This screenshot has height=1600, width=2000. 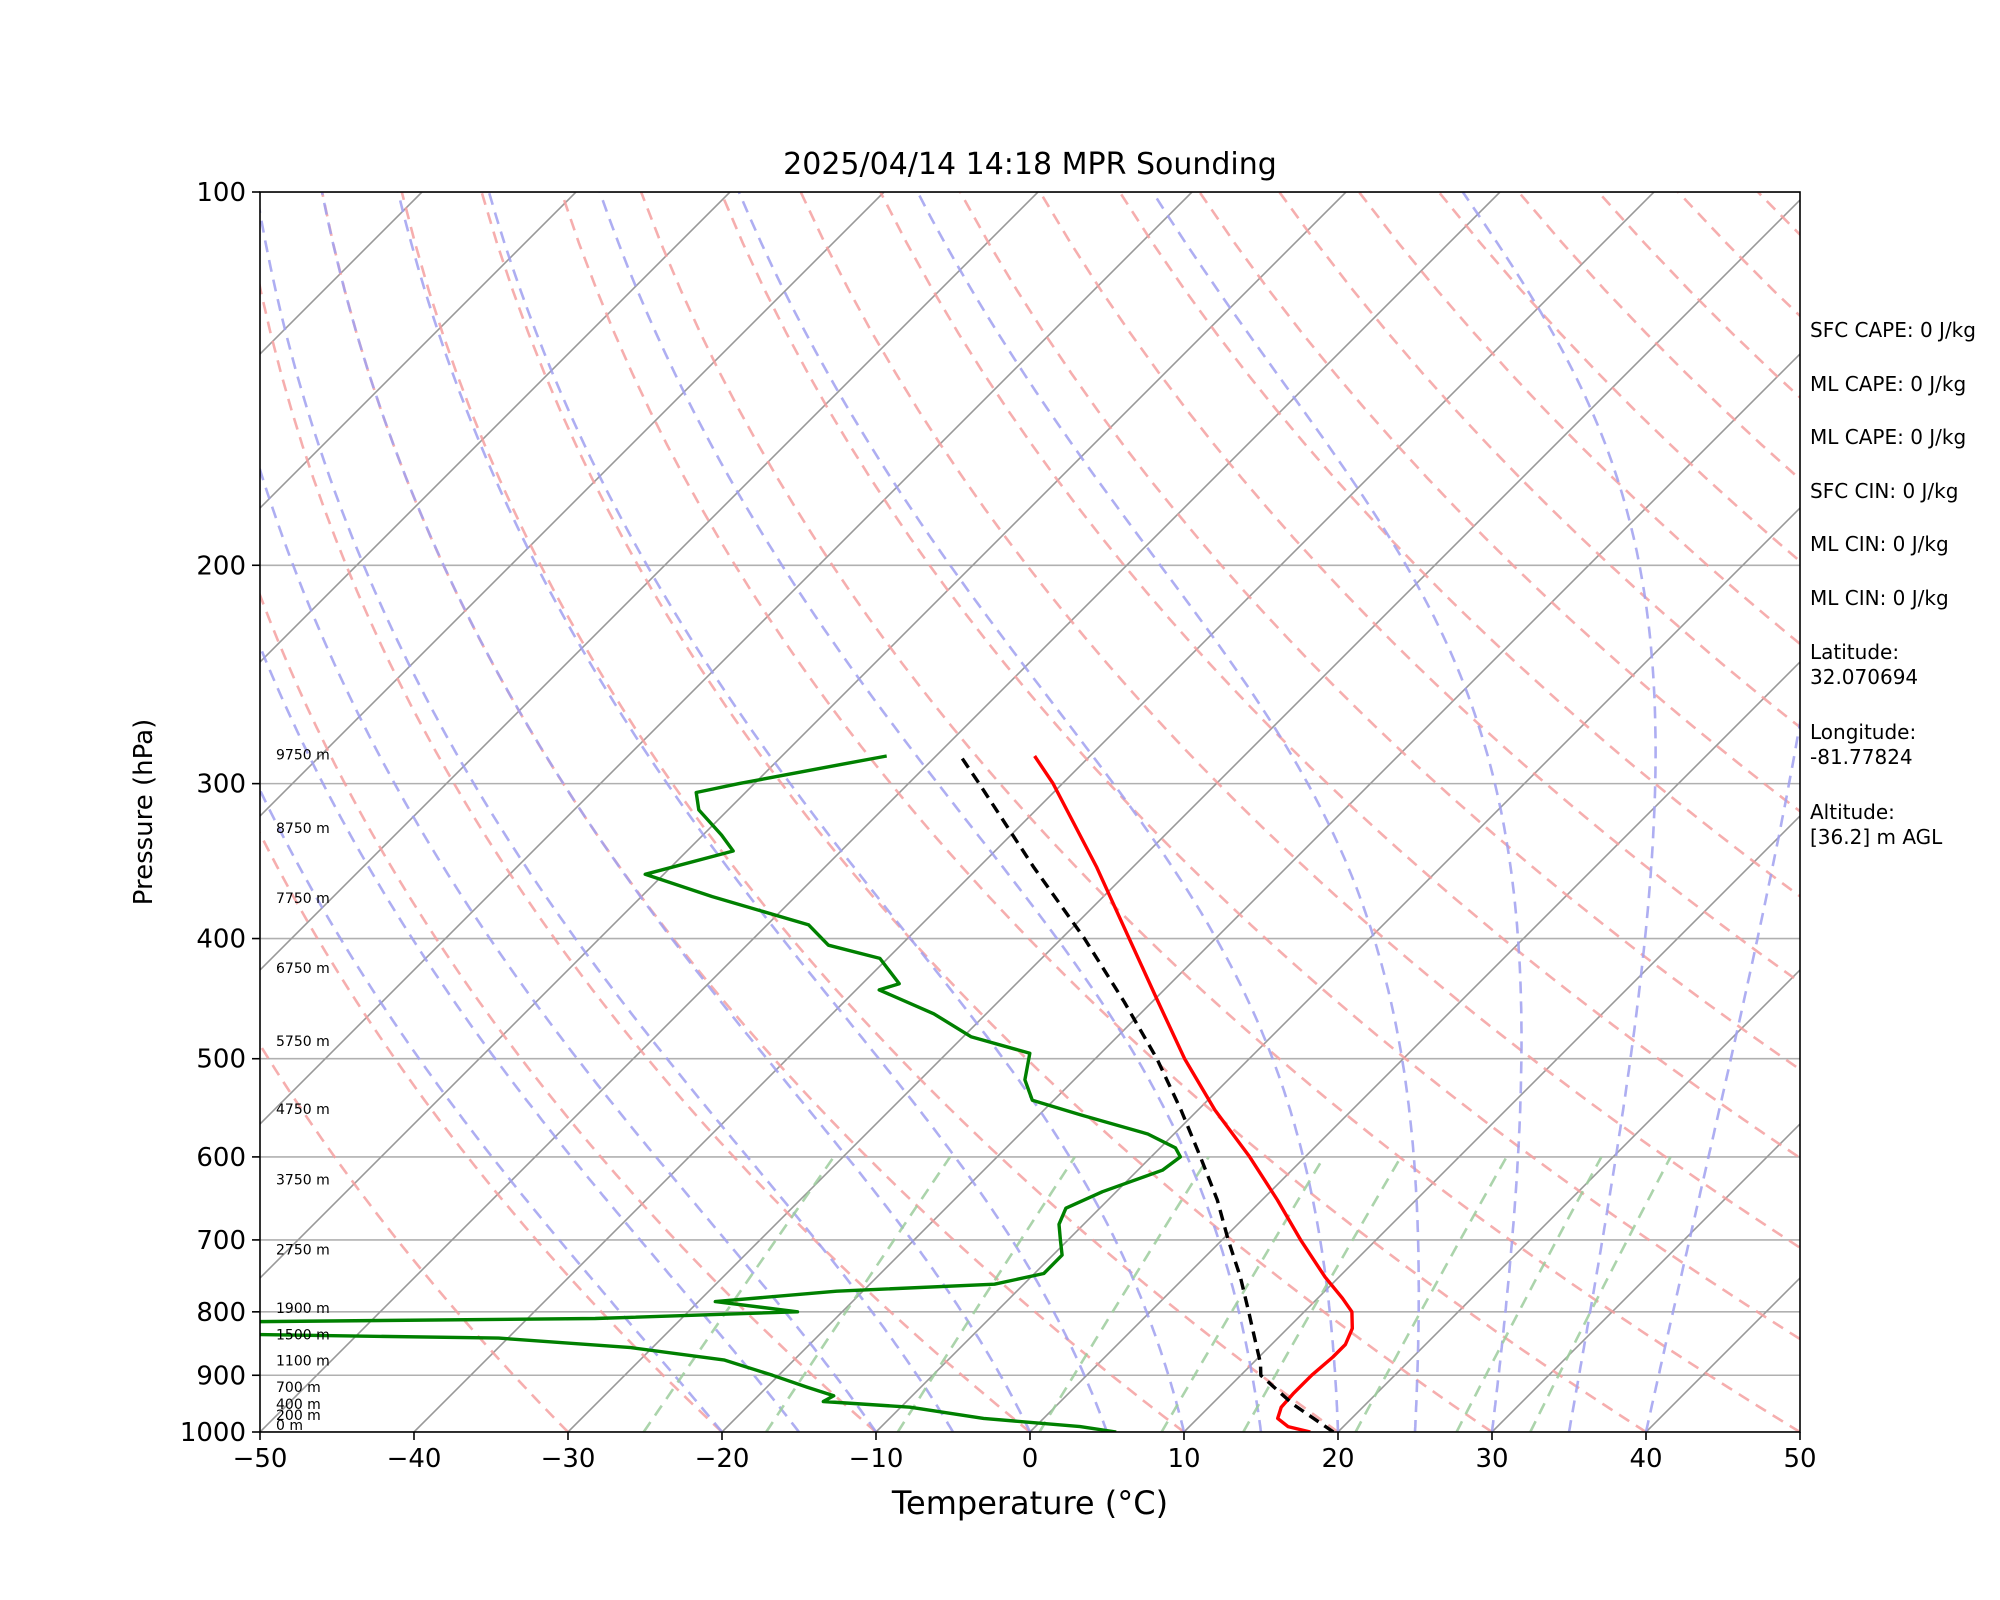 What do you see at coordinates (221, 1313) in the screenshot?
I see `y-tick-label: 800` at bounding box center [221, 1313].